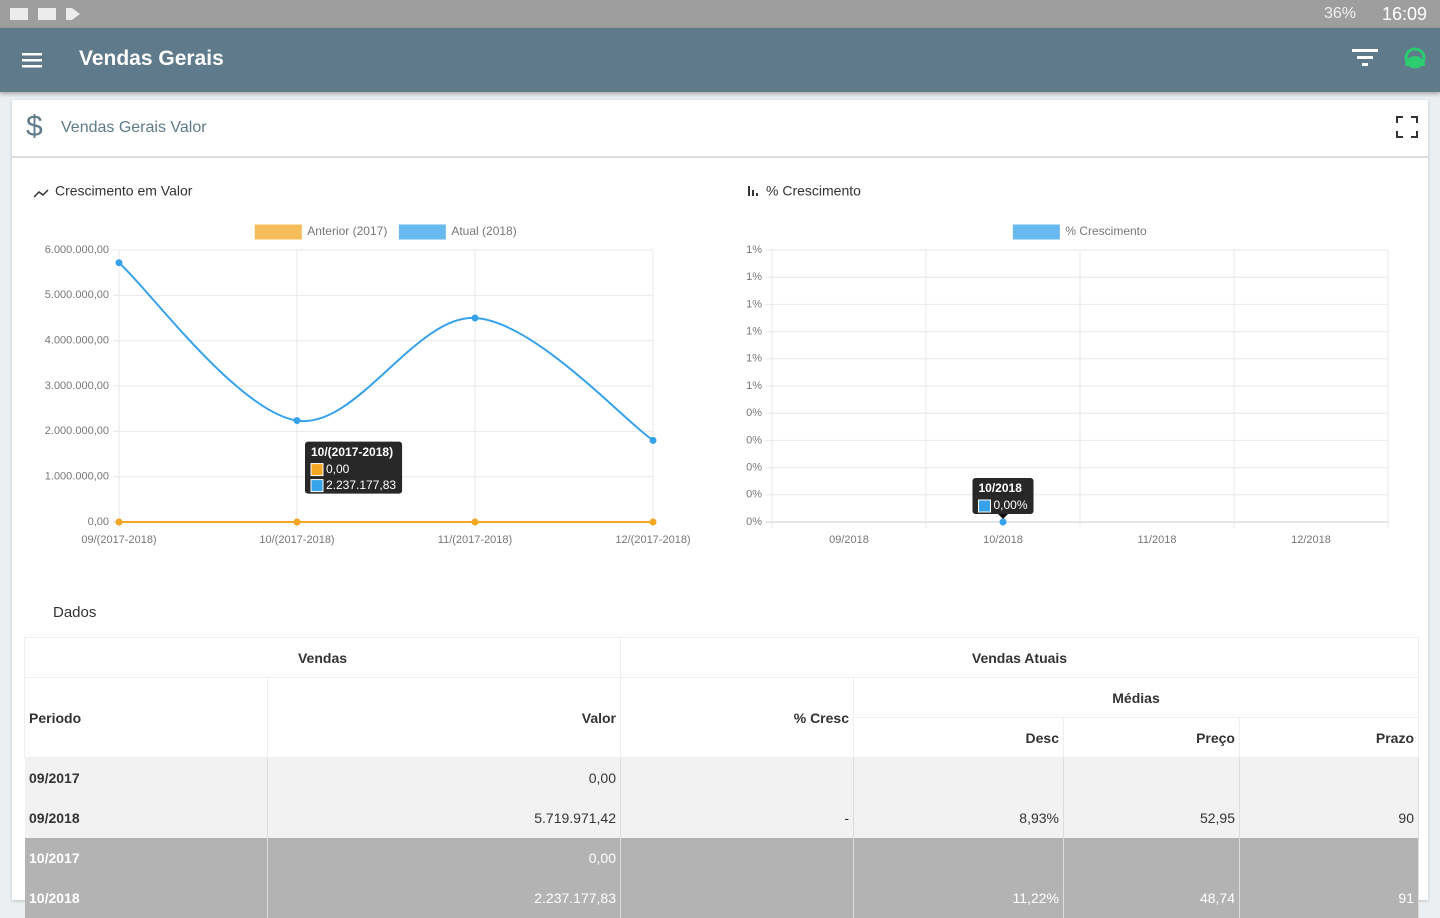 The height and width of the screenshot is (918, 1440). Describe the element at coordinates (77, 477) in the screenshot. I see `y-tick-label: 1.000.000,00` at that location.